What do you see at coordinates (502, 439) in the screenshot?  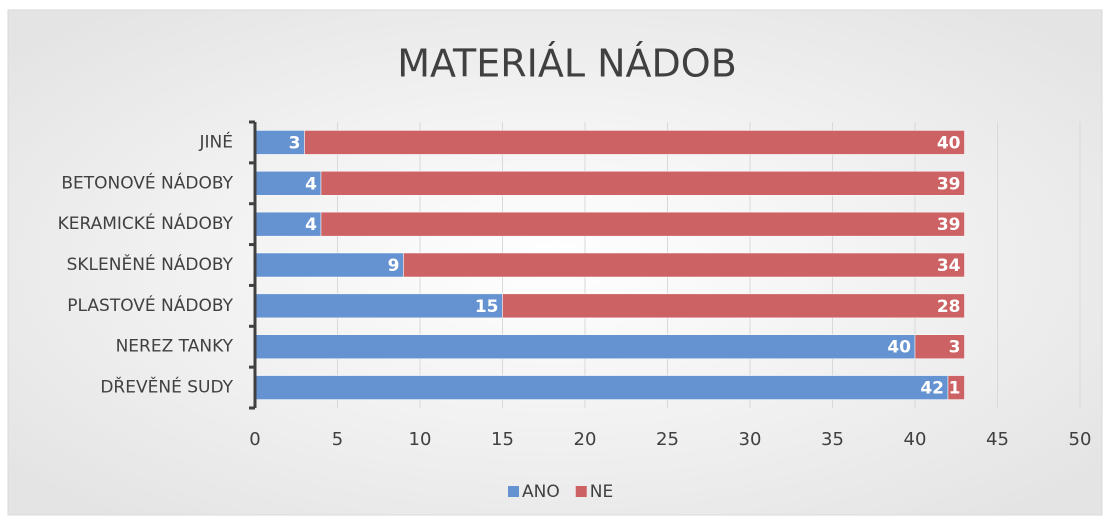 I see `x-tick-label: 15` at bounding box center [502, 439].